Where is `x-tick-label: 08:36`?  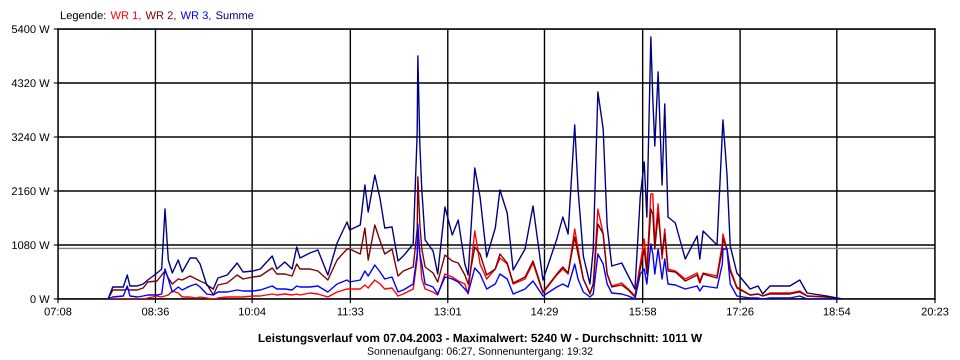 x-tick-label: 08:36 is located at coordinates (155, 312).